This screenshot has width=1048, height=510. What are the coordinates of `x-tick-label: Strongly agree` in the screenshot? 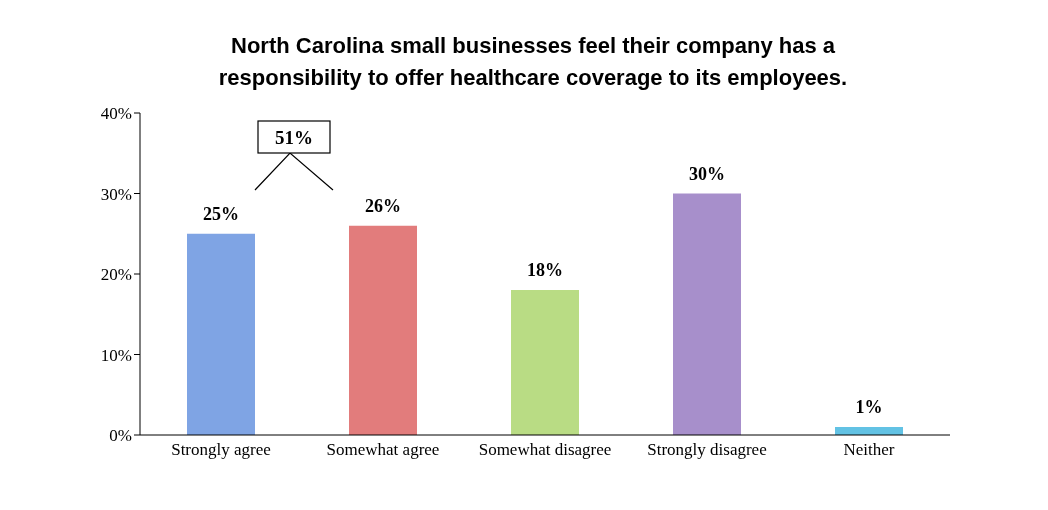 It's located at (221, 450).